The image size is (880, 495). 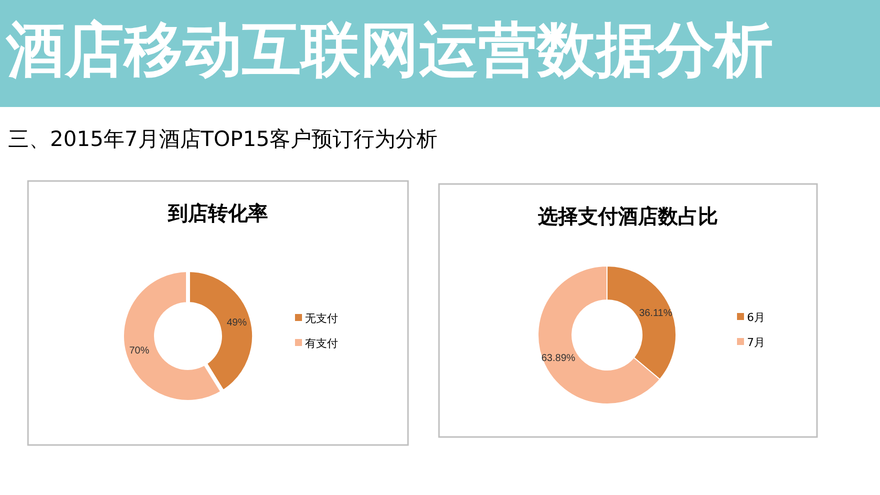 What do you see at coordinates (655, 313) in the screenshot?
I see `data-label: 36.11%` at bounding box center [655, 313].